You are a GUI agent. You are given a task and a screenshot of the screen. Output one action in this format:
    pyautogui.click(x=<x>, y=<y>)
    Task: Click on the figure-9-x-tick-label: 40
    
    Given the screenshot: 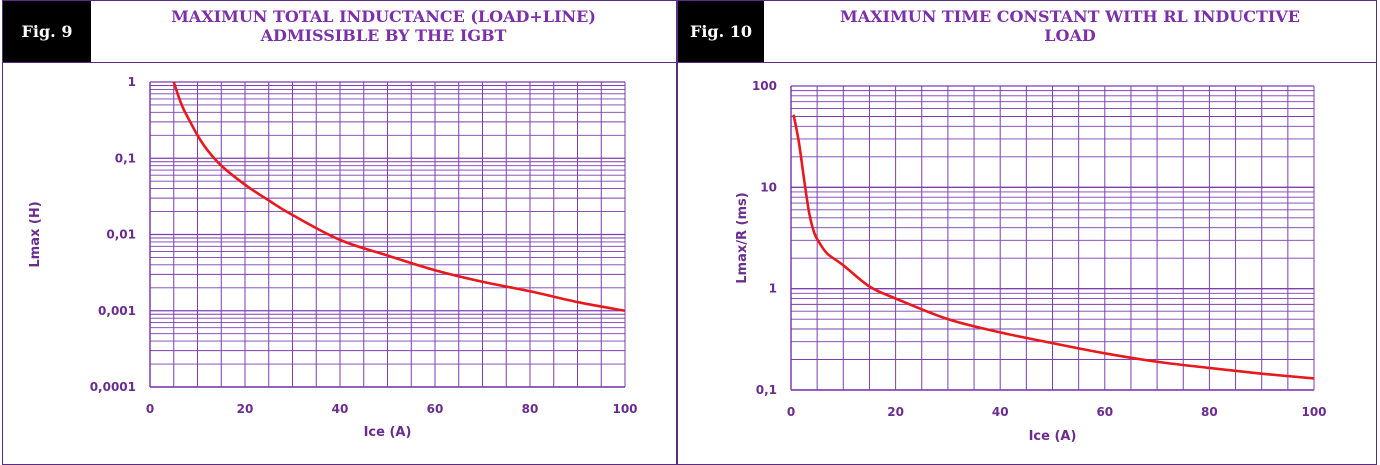 What is the action you would take?
    pyautogui.click(x=340, y=409)
    